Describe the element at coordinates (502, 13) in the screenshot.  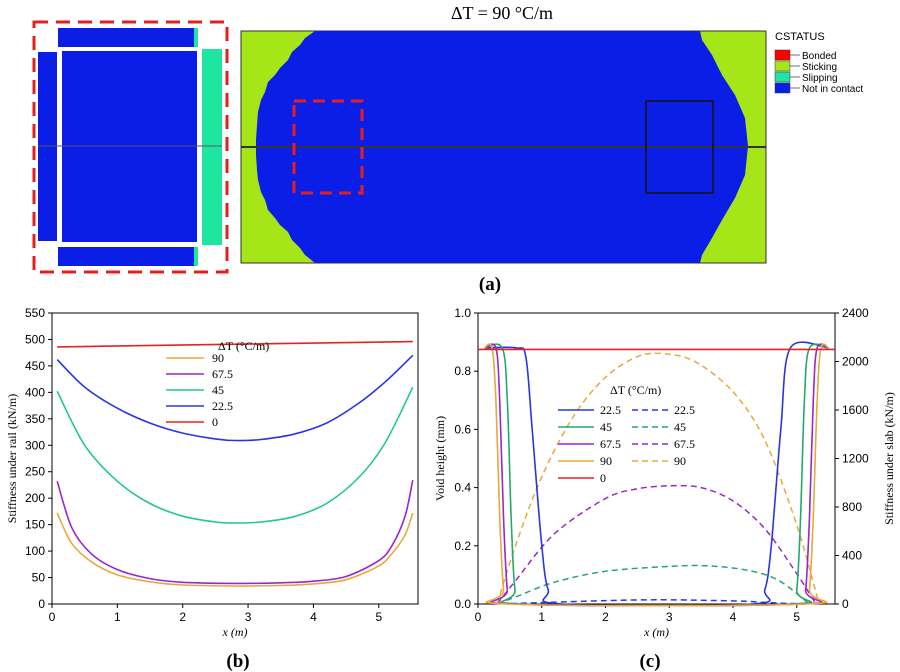
I see `panel-a-title: ΔT = 90 °C/m` at that location.